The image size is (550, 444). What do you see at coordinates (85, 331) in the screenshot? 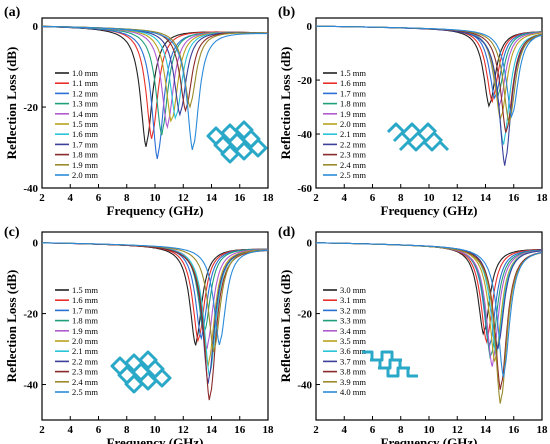
I see `legend-label: 1.9 mm` at bounding box center [85, 331].